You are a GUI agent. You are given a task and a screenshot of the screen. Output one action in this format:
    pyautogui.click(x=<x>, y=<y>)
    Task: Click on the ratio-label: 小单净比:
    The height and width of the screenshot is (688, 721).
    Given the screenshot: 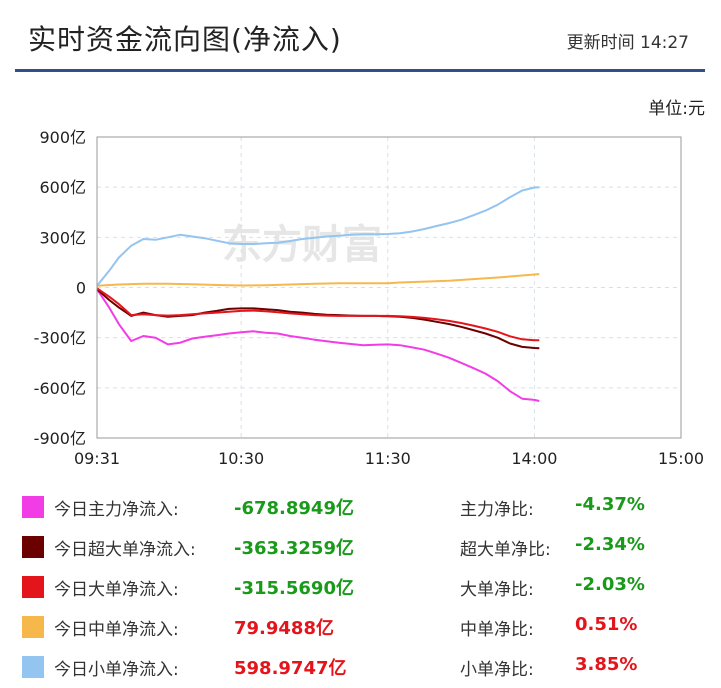 What is the action you would take?
    pyautogui.click(x=497, y=670)
    